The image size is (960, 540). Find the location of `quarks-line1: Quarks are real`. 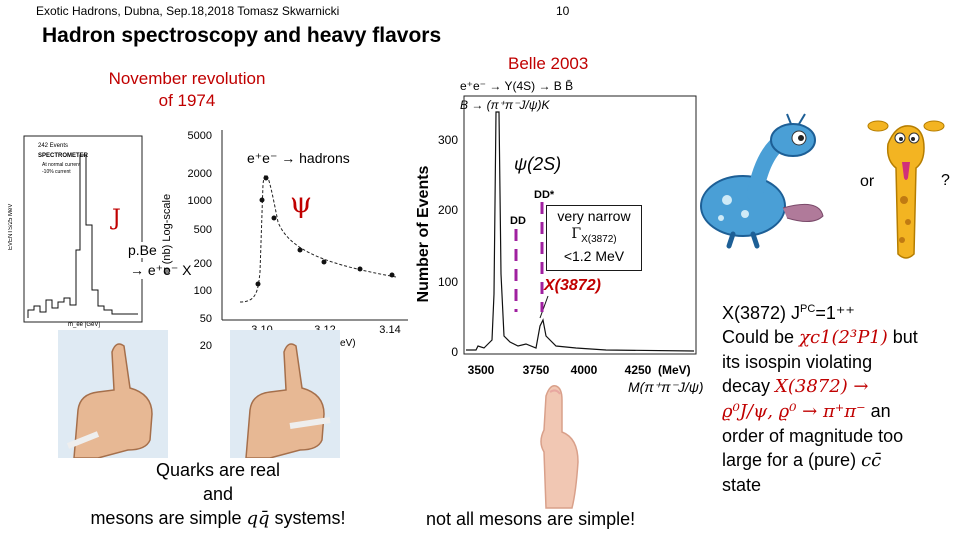

quarks-line1: Quarks are real is located at coordinates (218, 470).